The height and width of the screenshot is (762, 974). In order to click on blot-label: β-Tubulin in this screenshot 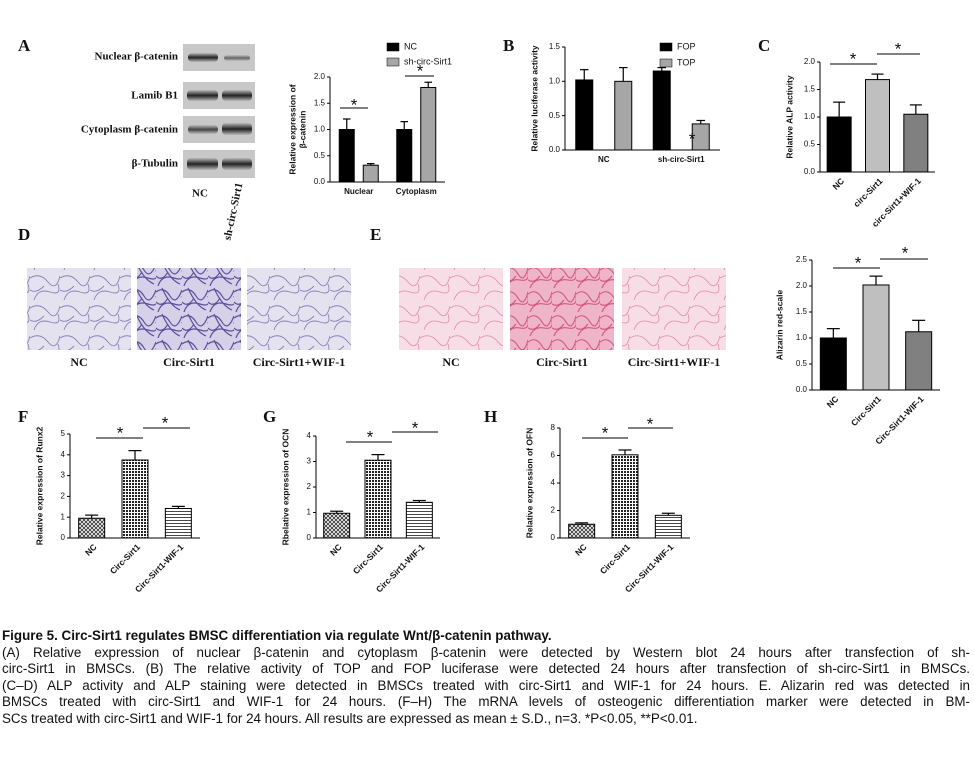, I will do `click(155, 164)`.